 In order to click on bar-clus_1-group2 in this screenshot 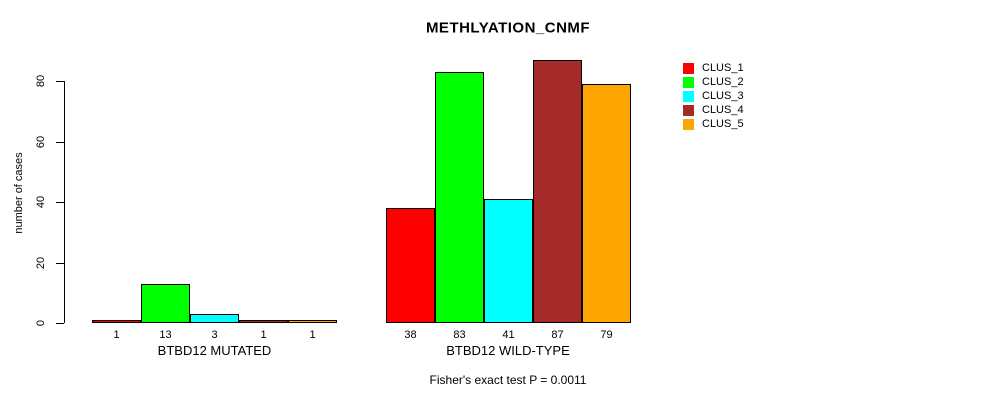, I will do `click(410, 265)`.